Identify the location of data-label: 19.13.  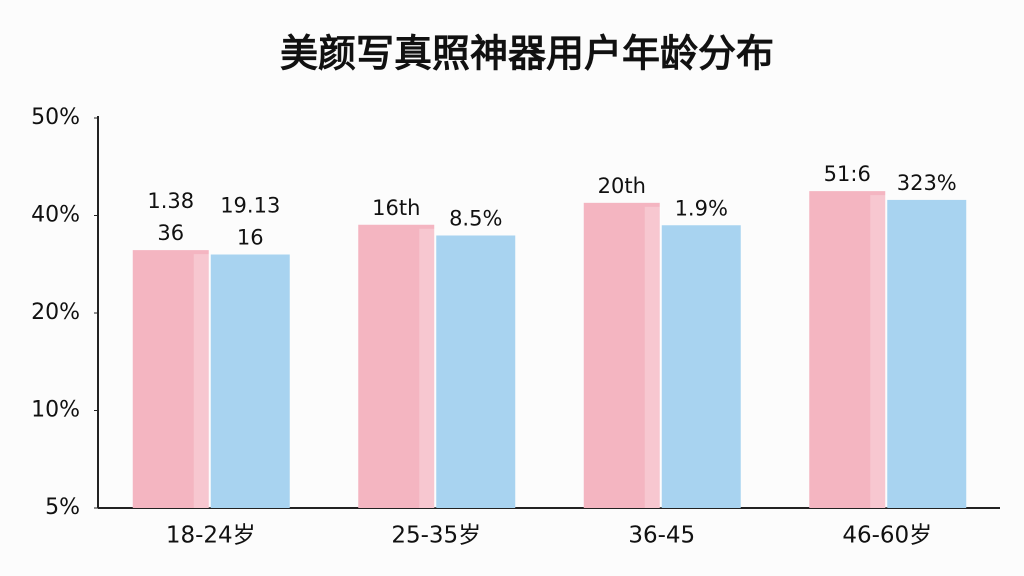
(250, 206).